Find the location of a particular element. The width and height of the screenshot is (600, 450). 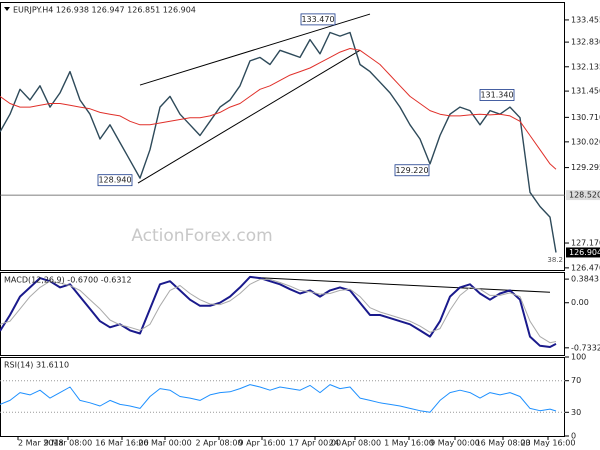

x-tick-label: 1 May 16:00 is located at coordinates (409, 443).